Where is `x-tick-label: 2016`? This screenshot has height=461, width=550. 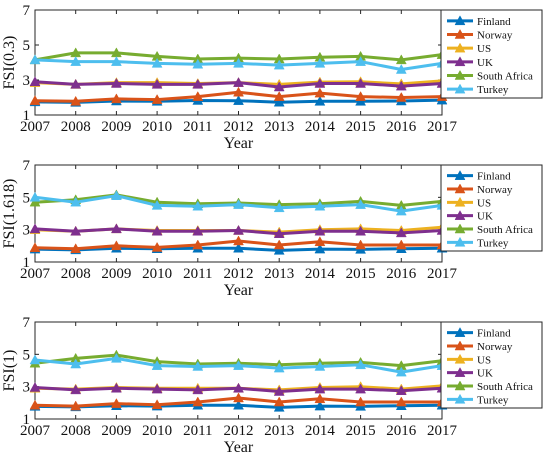 x-tick-label: 2016 is located at coordinates (401, 431).